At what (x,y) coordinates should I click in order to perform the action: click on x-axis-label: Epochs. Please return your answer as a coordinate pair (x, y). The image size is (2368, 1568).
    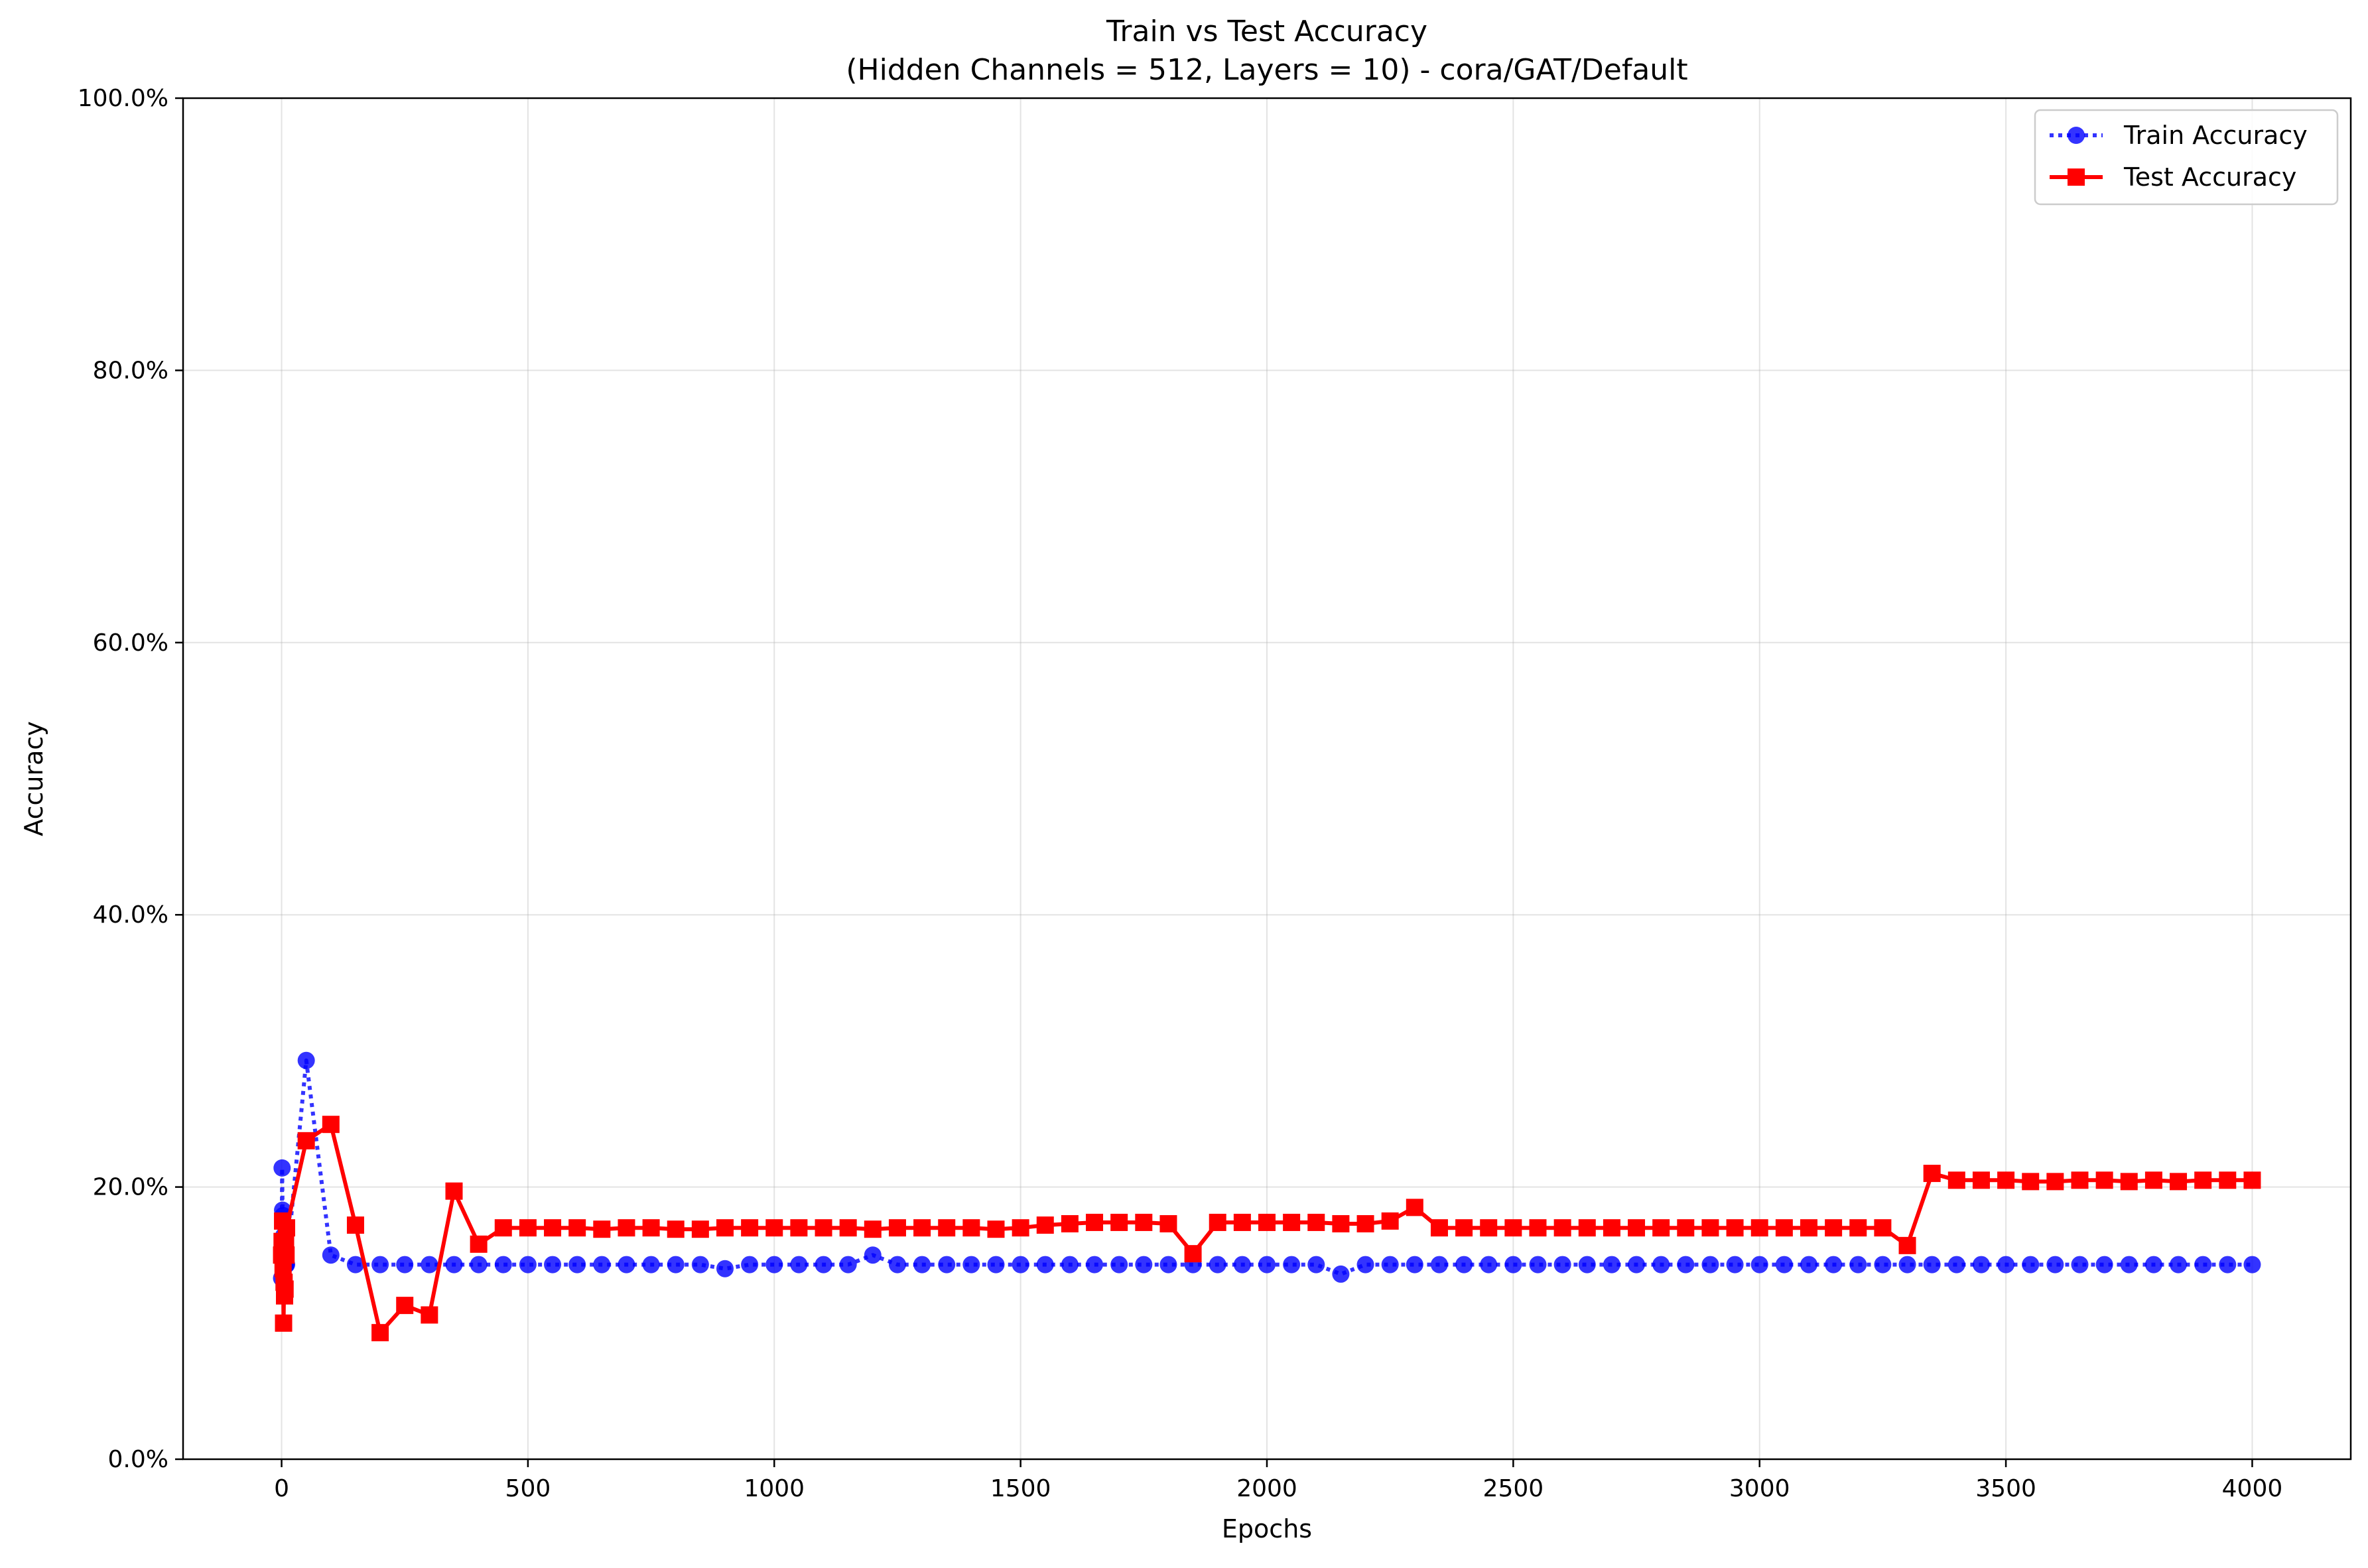
    Looking at the image, I should click on (1267, 1529).